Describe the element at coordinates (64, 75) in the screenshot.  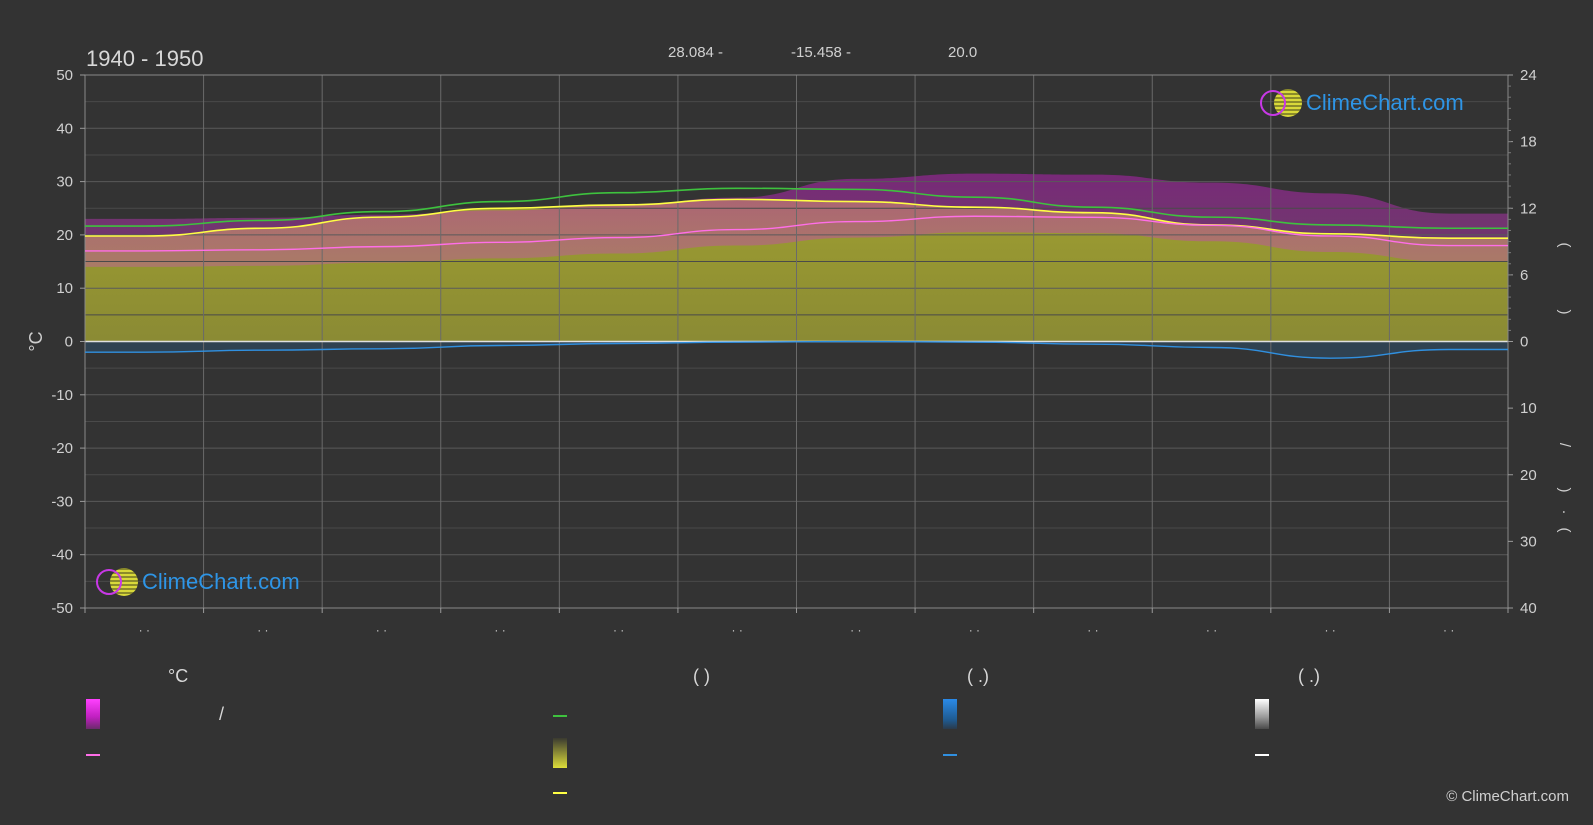
I see `left-tick-label: 50` at that location.